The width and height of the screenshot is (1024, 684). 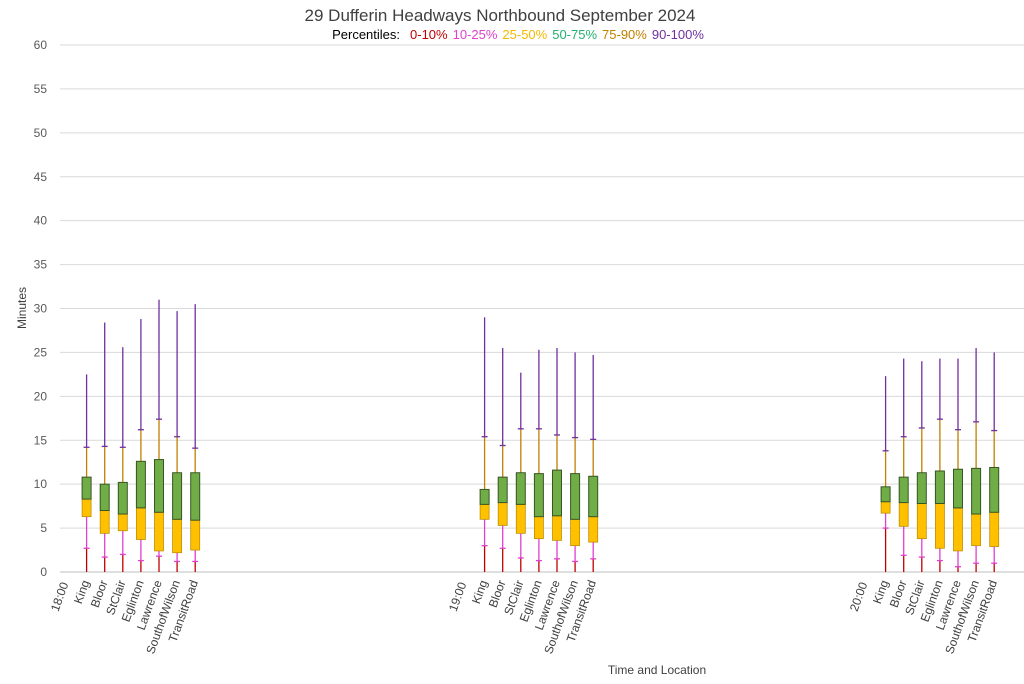 I want to click on y-tick-label: 10, so click(x=41, y=484).